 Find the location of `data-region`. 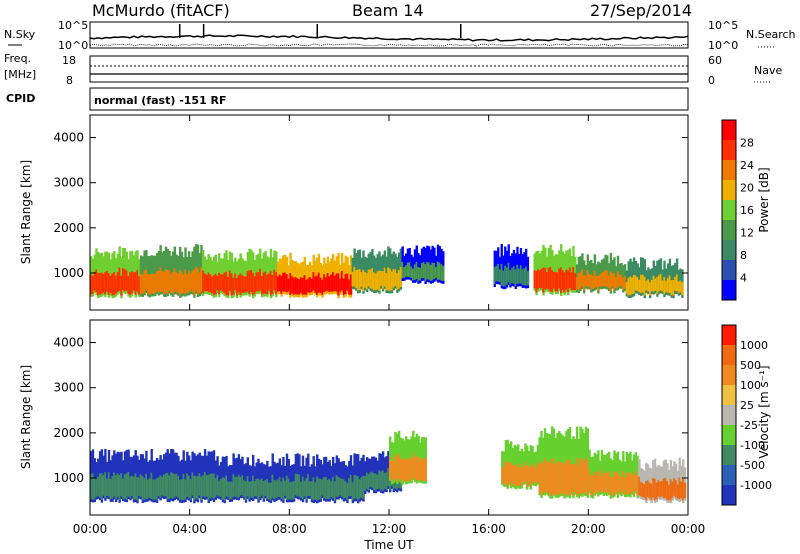

data-region is located at coordinates (171, 271).